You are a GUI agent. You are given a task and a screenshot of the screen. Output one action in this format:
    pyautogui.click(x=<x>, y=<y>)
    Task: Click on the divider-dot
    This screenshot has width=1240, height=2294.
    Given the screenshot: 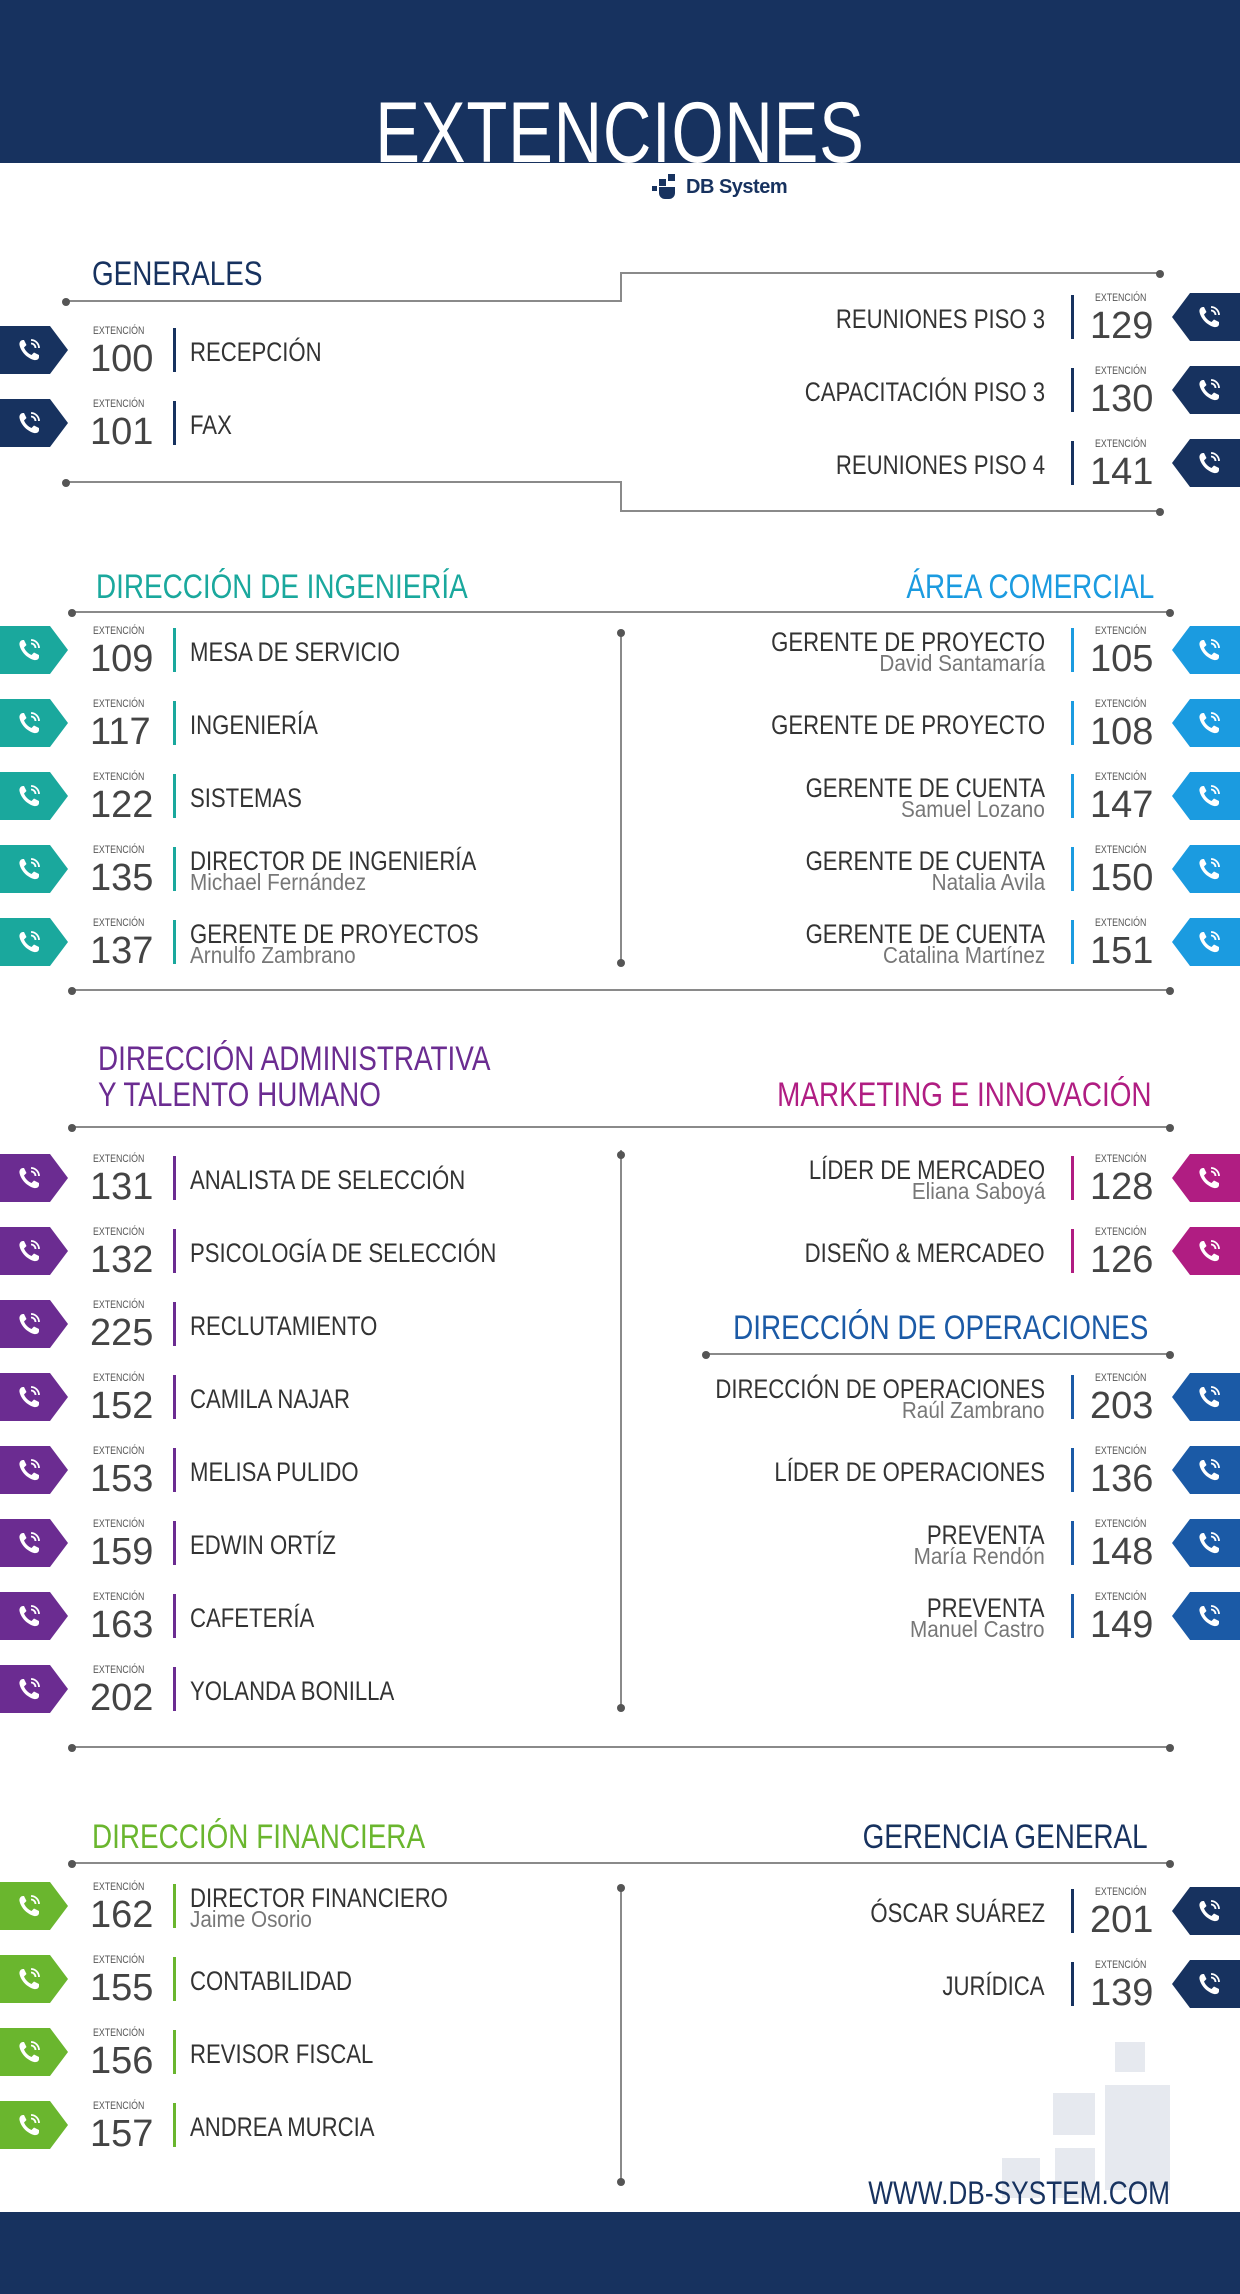 What is the action you would take?
    pyautogui.click(x=1170, y=1128)
    